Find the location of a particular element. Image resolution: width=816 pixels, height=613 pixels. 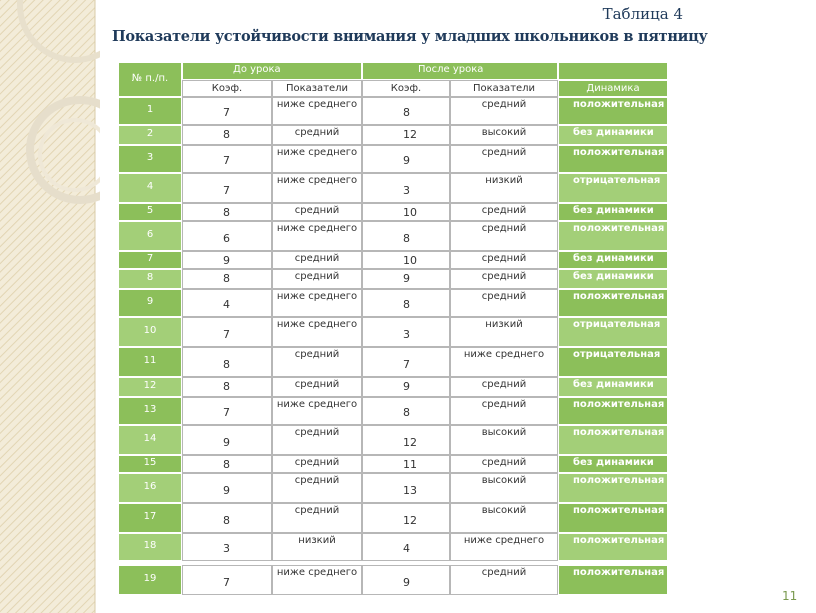

number-cell: 2 is located at coordinates (150, 135).